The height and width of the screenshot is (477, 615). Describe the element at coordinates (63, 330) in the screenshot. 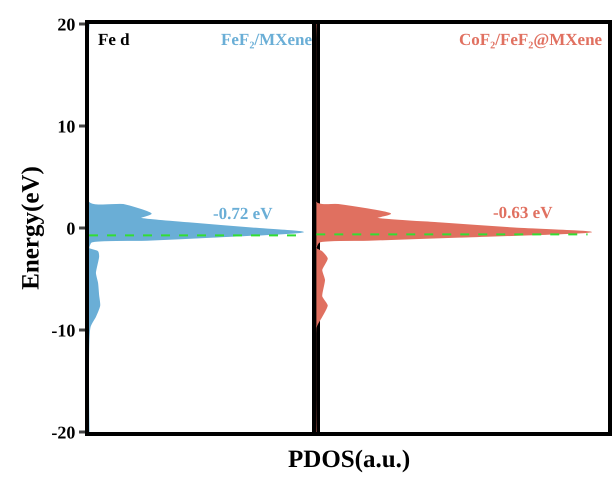

I see `y-tick-label: -10` at that location.